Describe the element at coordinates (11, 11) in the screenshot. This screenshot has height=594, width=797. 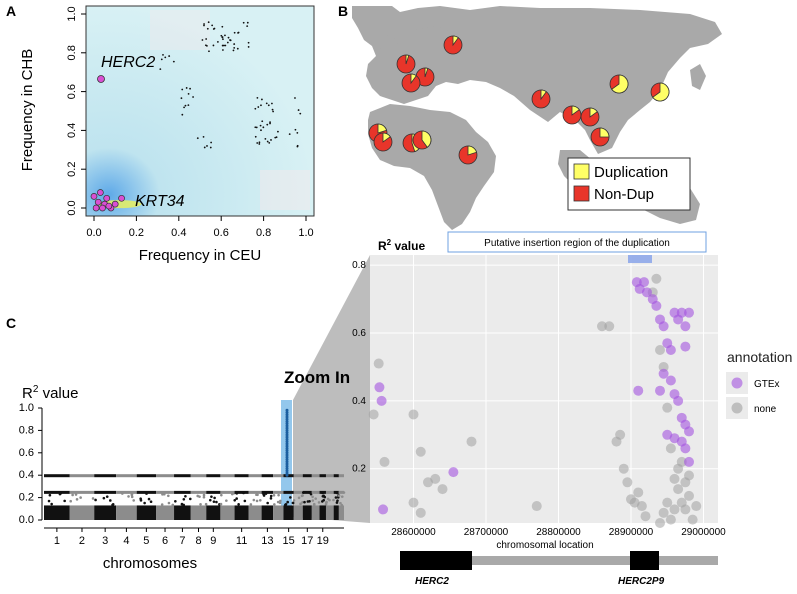
I see `panel-label-a: A` at that location.